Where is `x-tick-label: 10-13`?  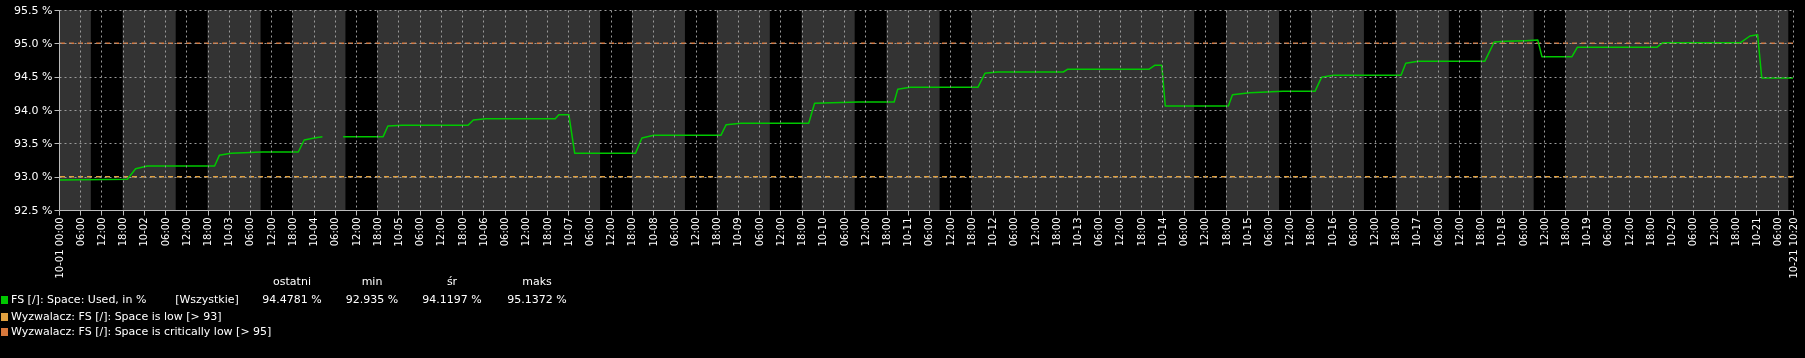 x-tick-label: 10-13 is located at coordinates (1077, 232).